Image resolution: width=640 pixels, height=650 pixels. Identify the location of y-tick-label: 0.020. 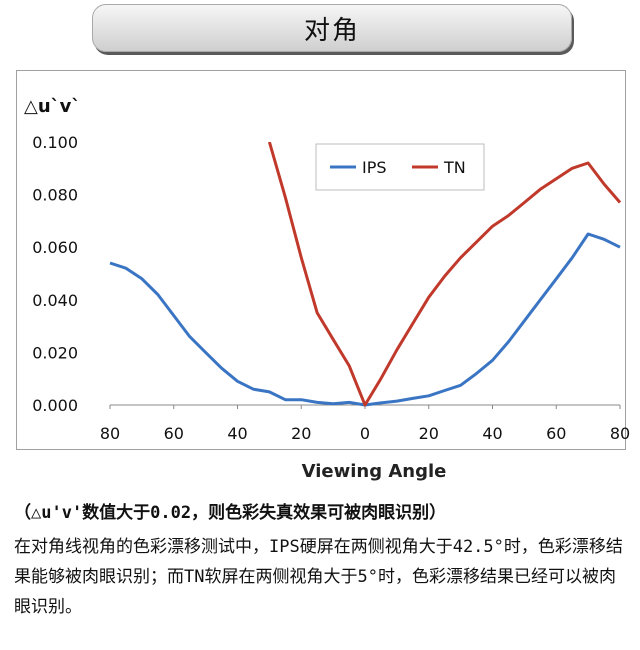
(55, 352).